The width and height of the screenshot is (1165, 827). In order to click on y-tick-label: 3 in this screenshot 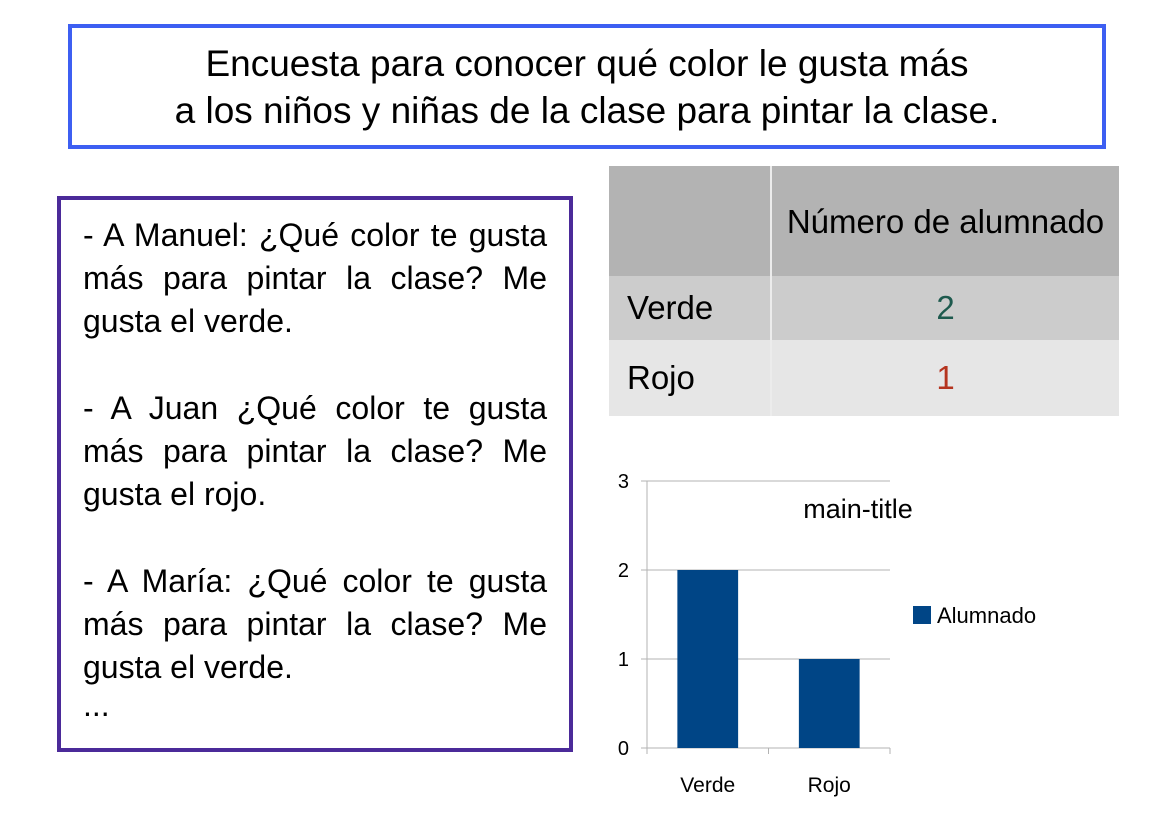, I will do `click(623, 482)`.